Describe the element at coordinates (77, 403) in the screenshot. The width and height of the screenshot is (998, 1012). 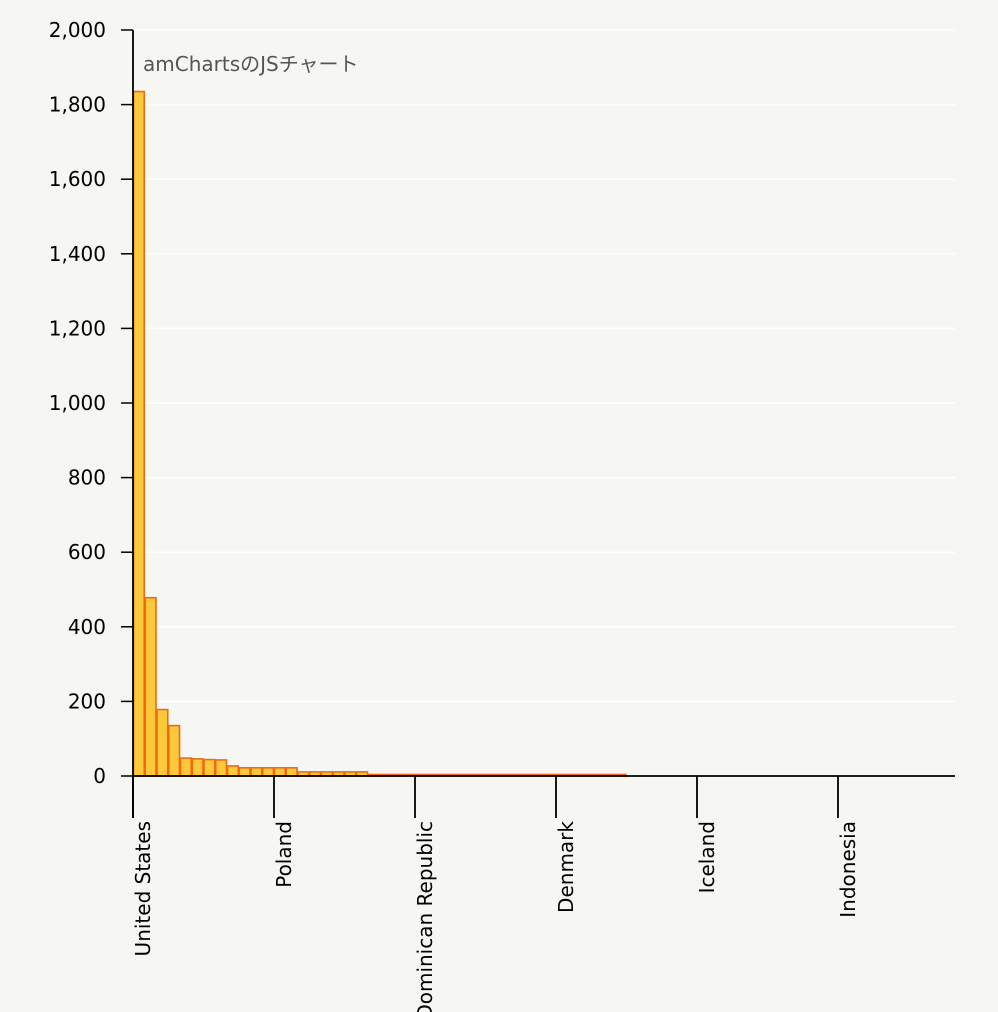
I see `y-tick-label: 1,000` at that location.